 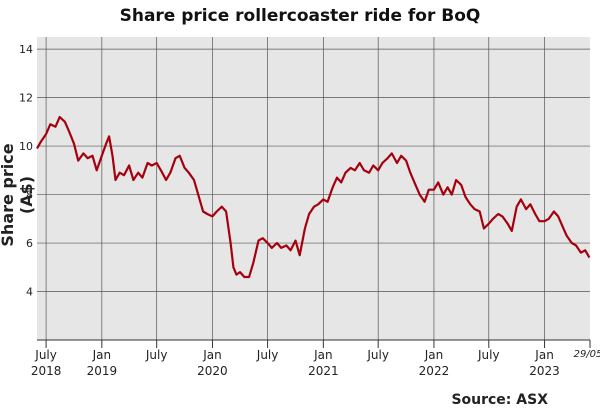 I want to click on y-tick-label: 6, so click(x=29, y=243).